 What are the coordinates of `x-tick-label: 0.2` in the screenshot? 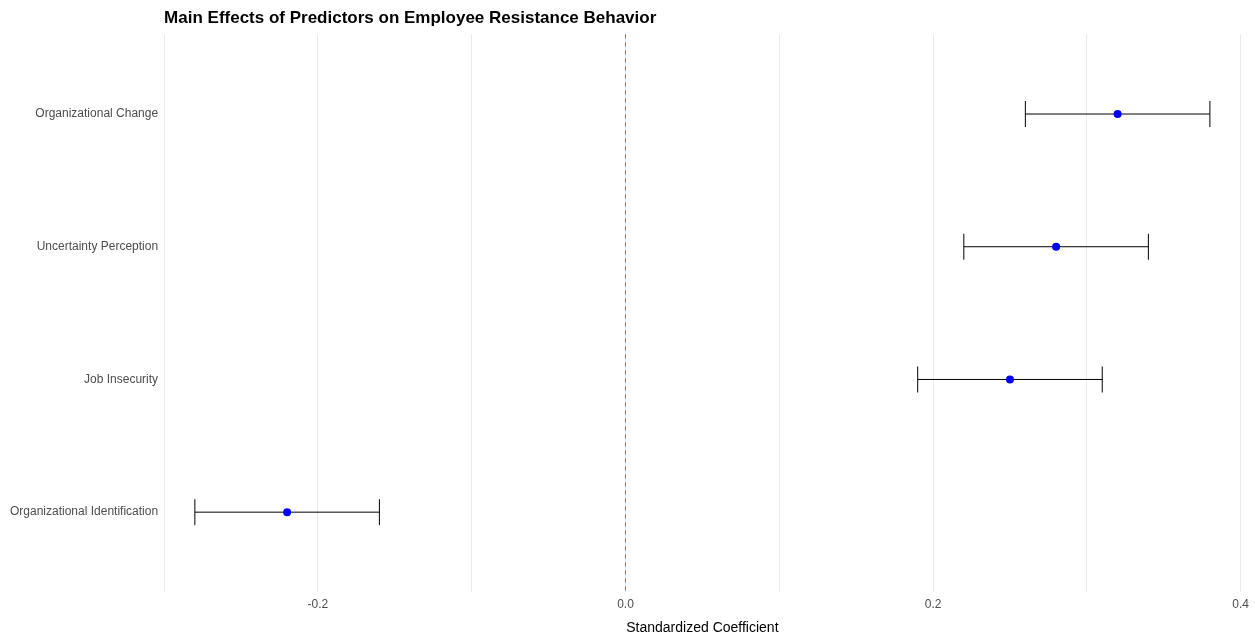 It's located at (933, 604).